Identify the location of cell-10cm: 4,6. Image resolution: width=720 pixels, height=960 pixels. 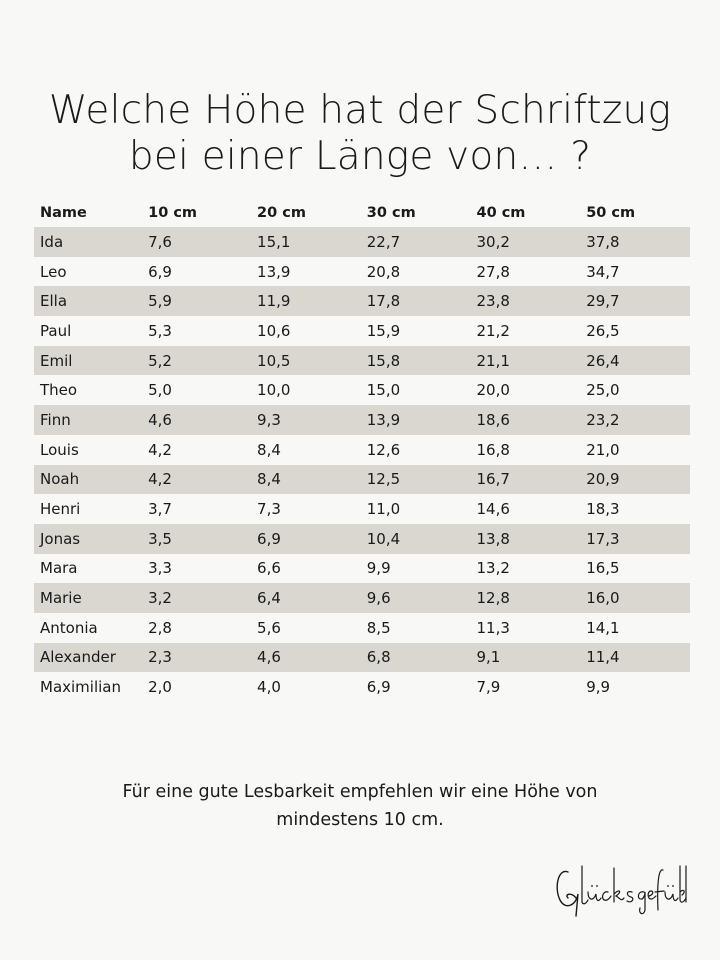
(160, 419).